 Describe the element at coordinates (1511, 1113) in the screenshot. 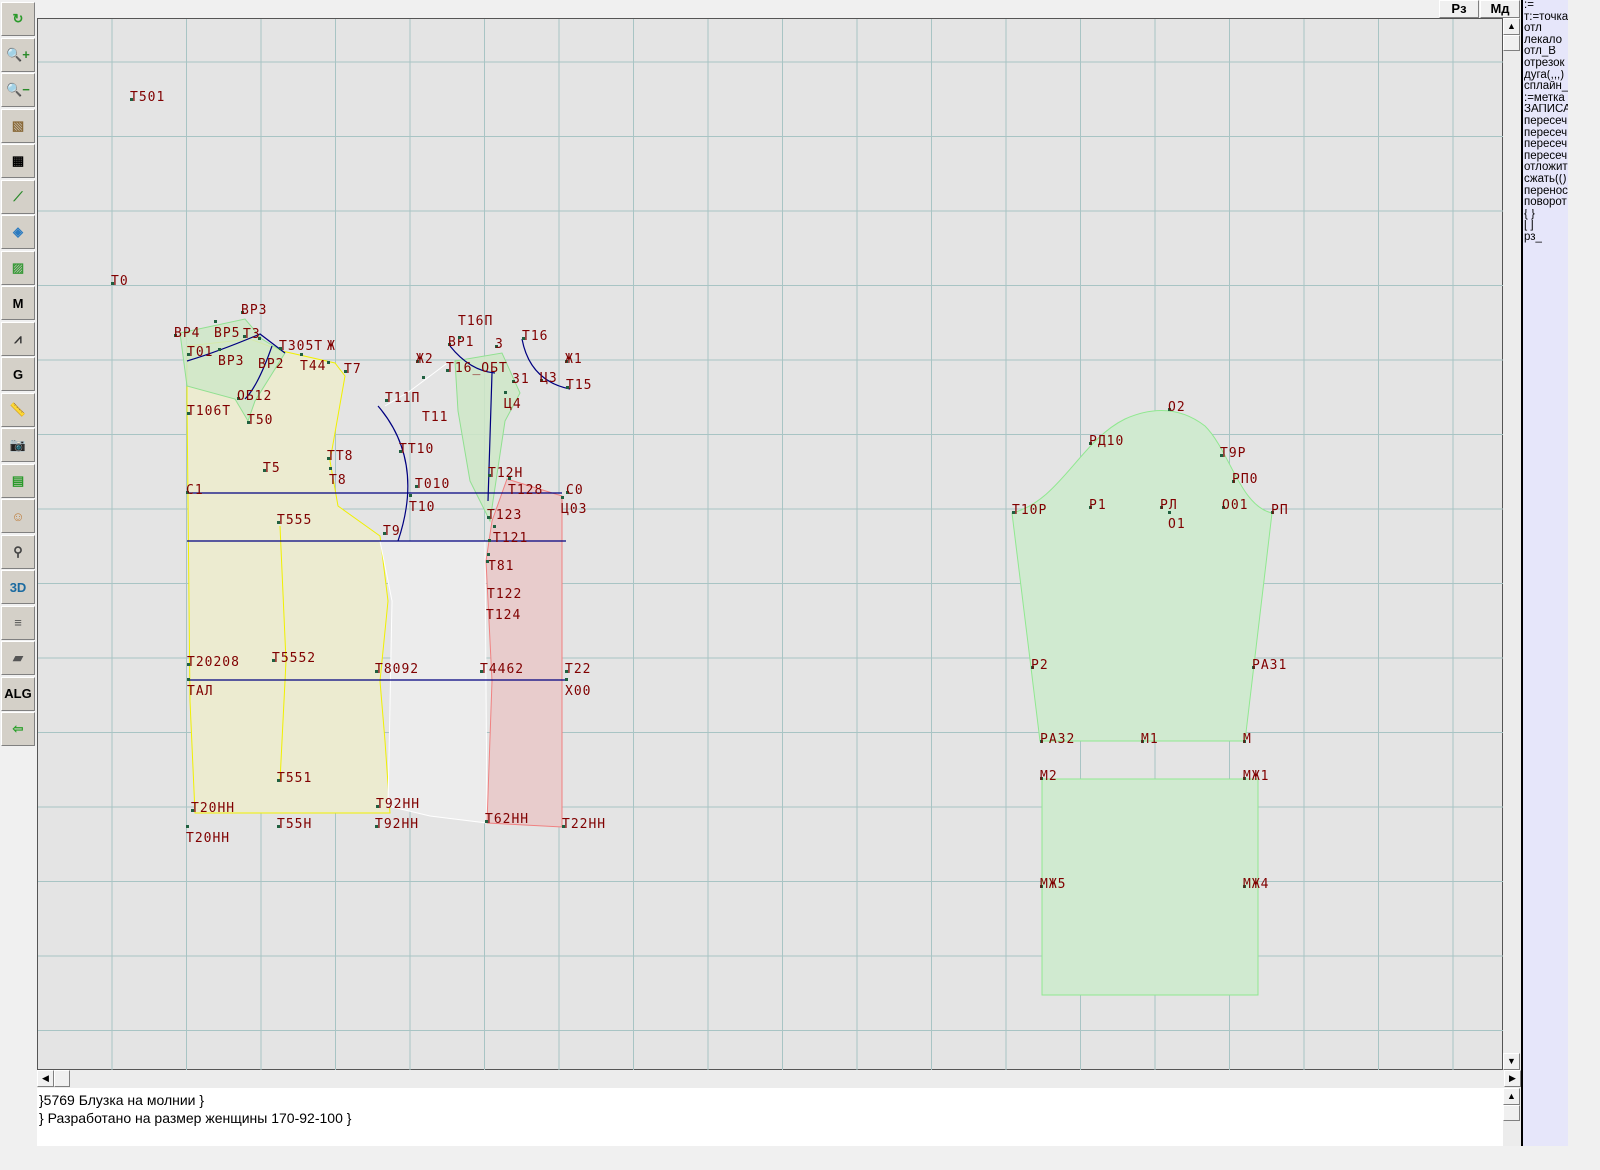

I see `text-scroll-thumb` at that location.